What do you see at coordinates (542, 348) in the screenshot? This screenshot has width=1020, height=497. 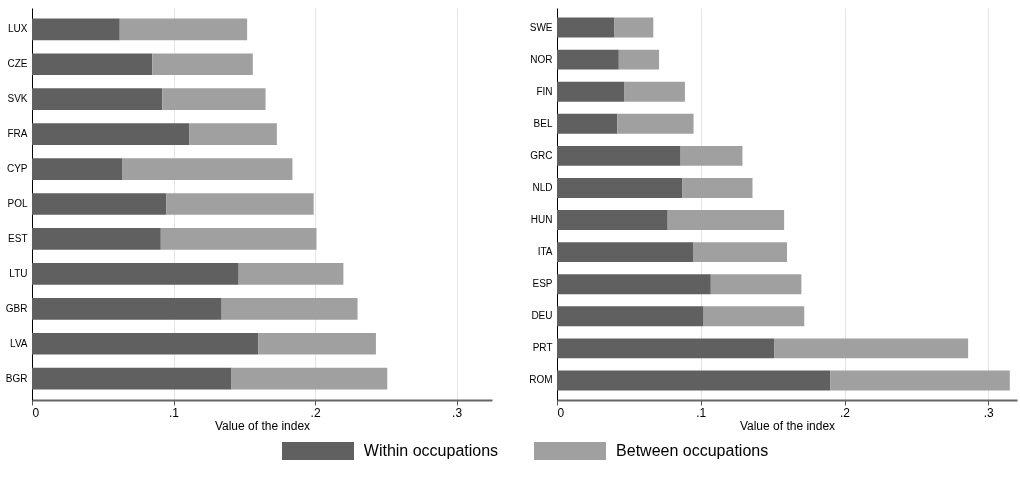 I see `y-tick-label: PRT` at bounding box center [542, 348].